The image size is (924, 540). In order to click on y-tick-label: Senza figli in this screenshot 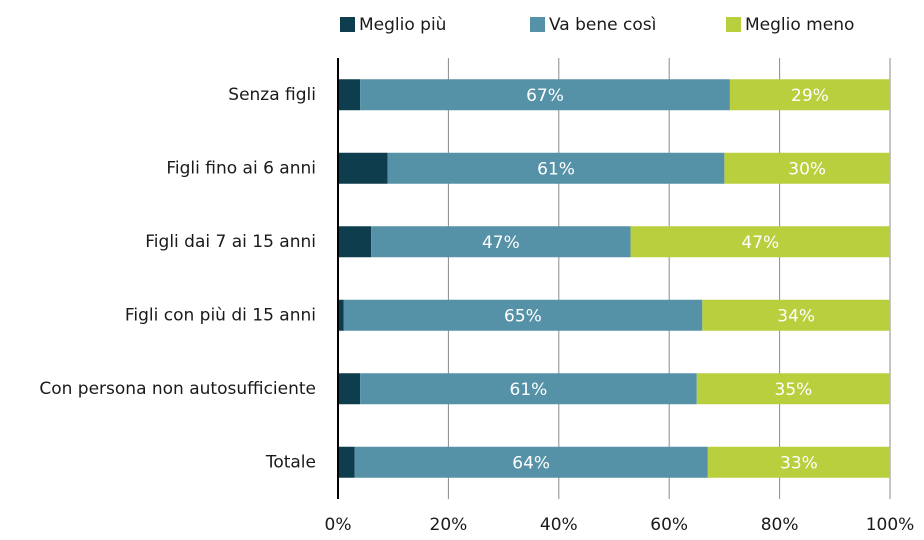, I will do `click(272, 95)`.